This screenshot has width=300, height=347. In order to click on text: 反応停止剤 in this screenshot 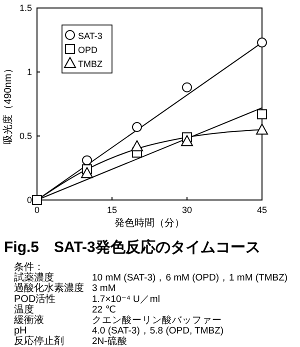, I will do `click(39, 341)`.